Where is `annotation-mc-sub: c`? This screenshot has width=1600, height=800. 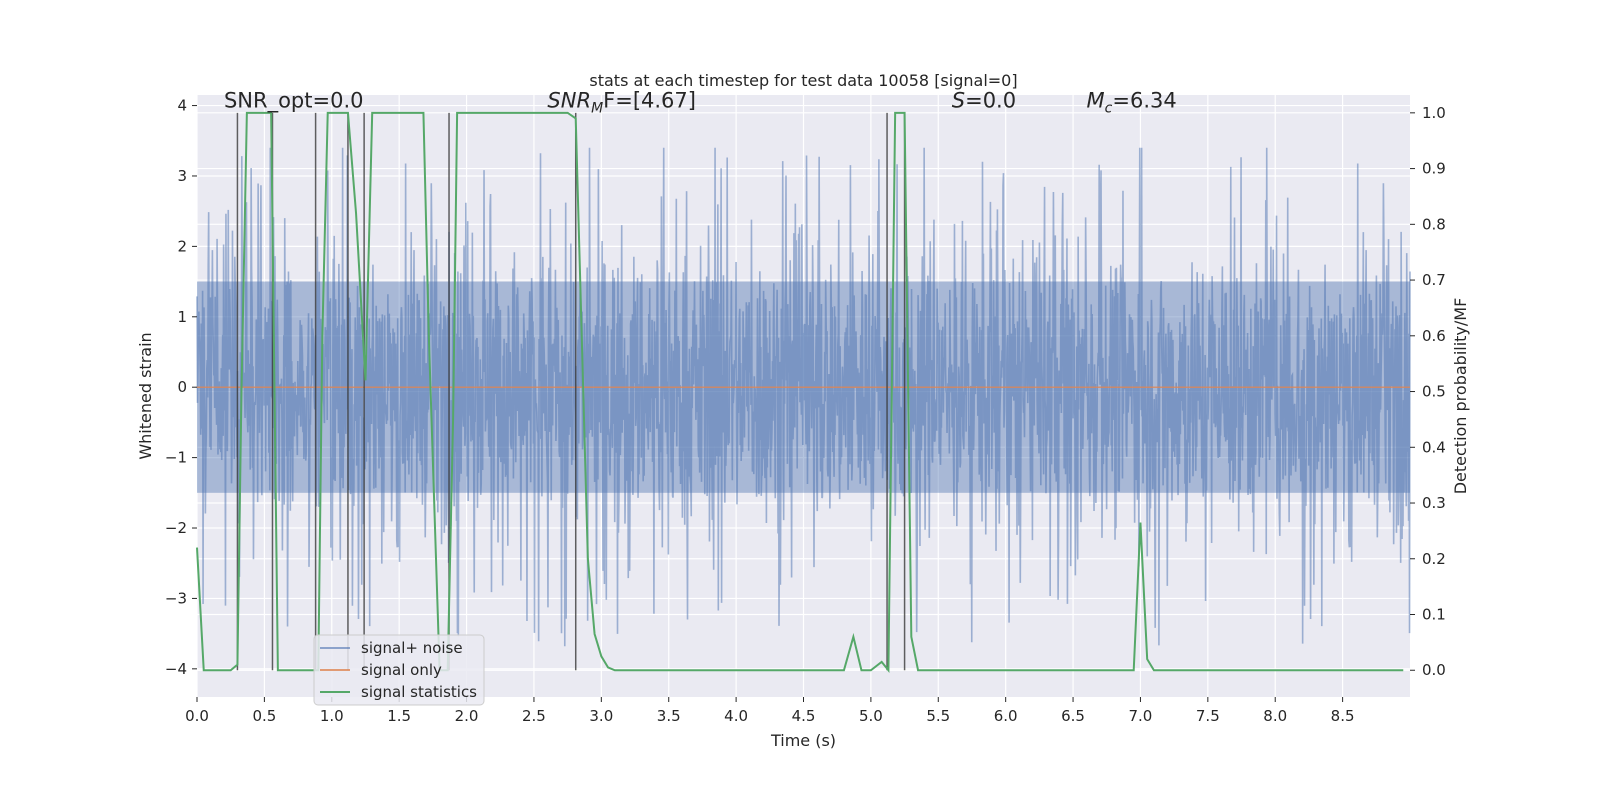
annotation-mc-sub: c is located at coordinates (1109, 108).